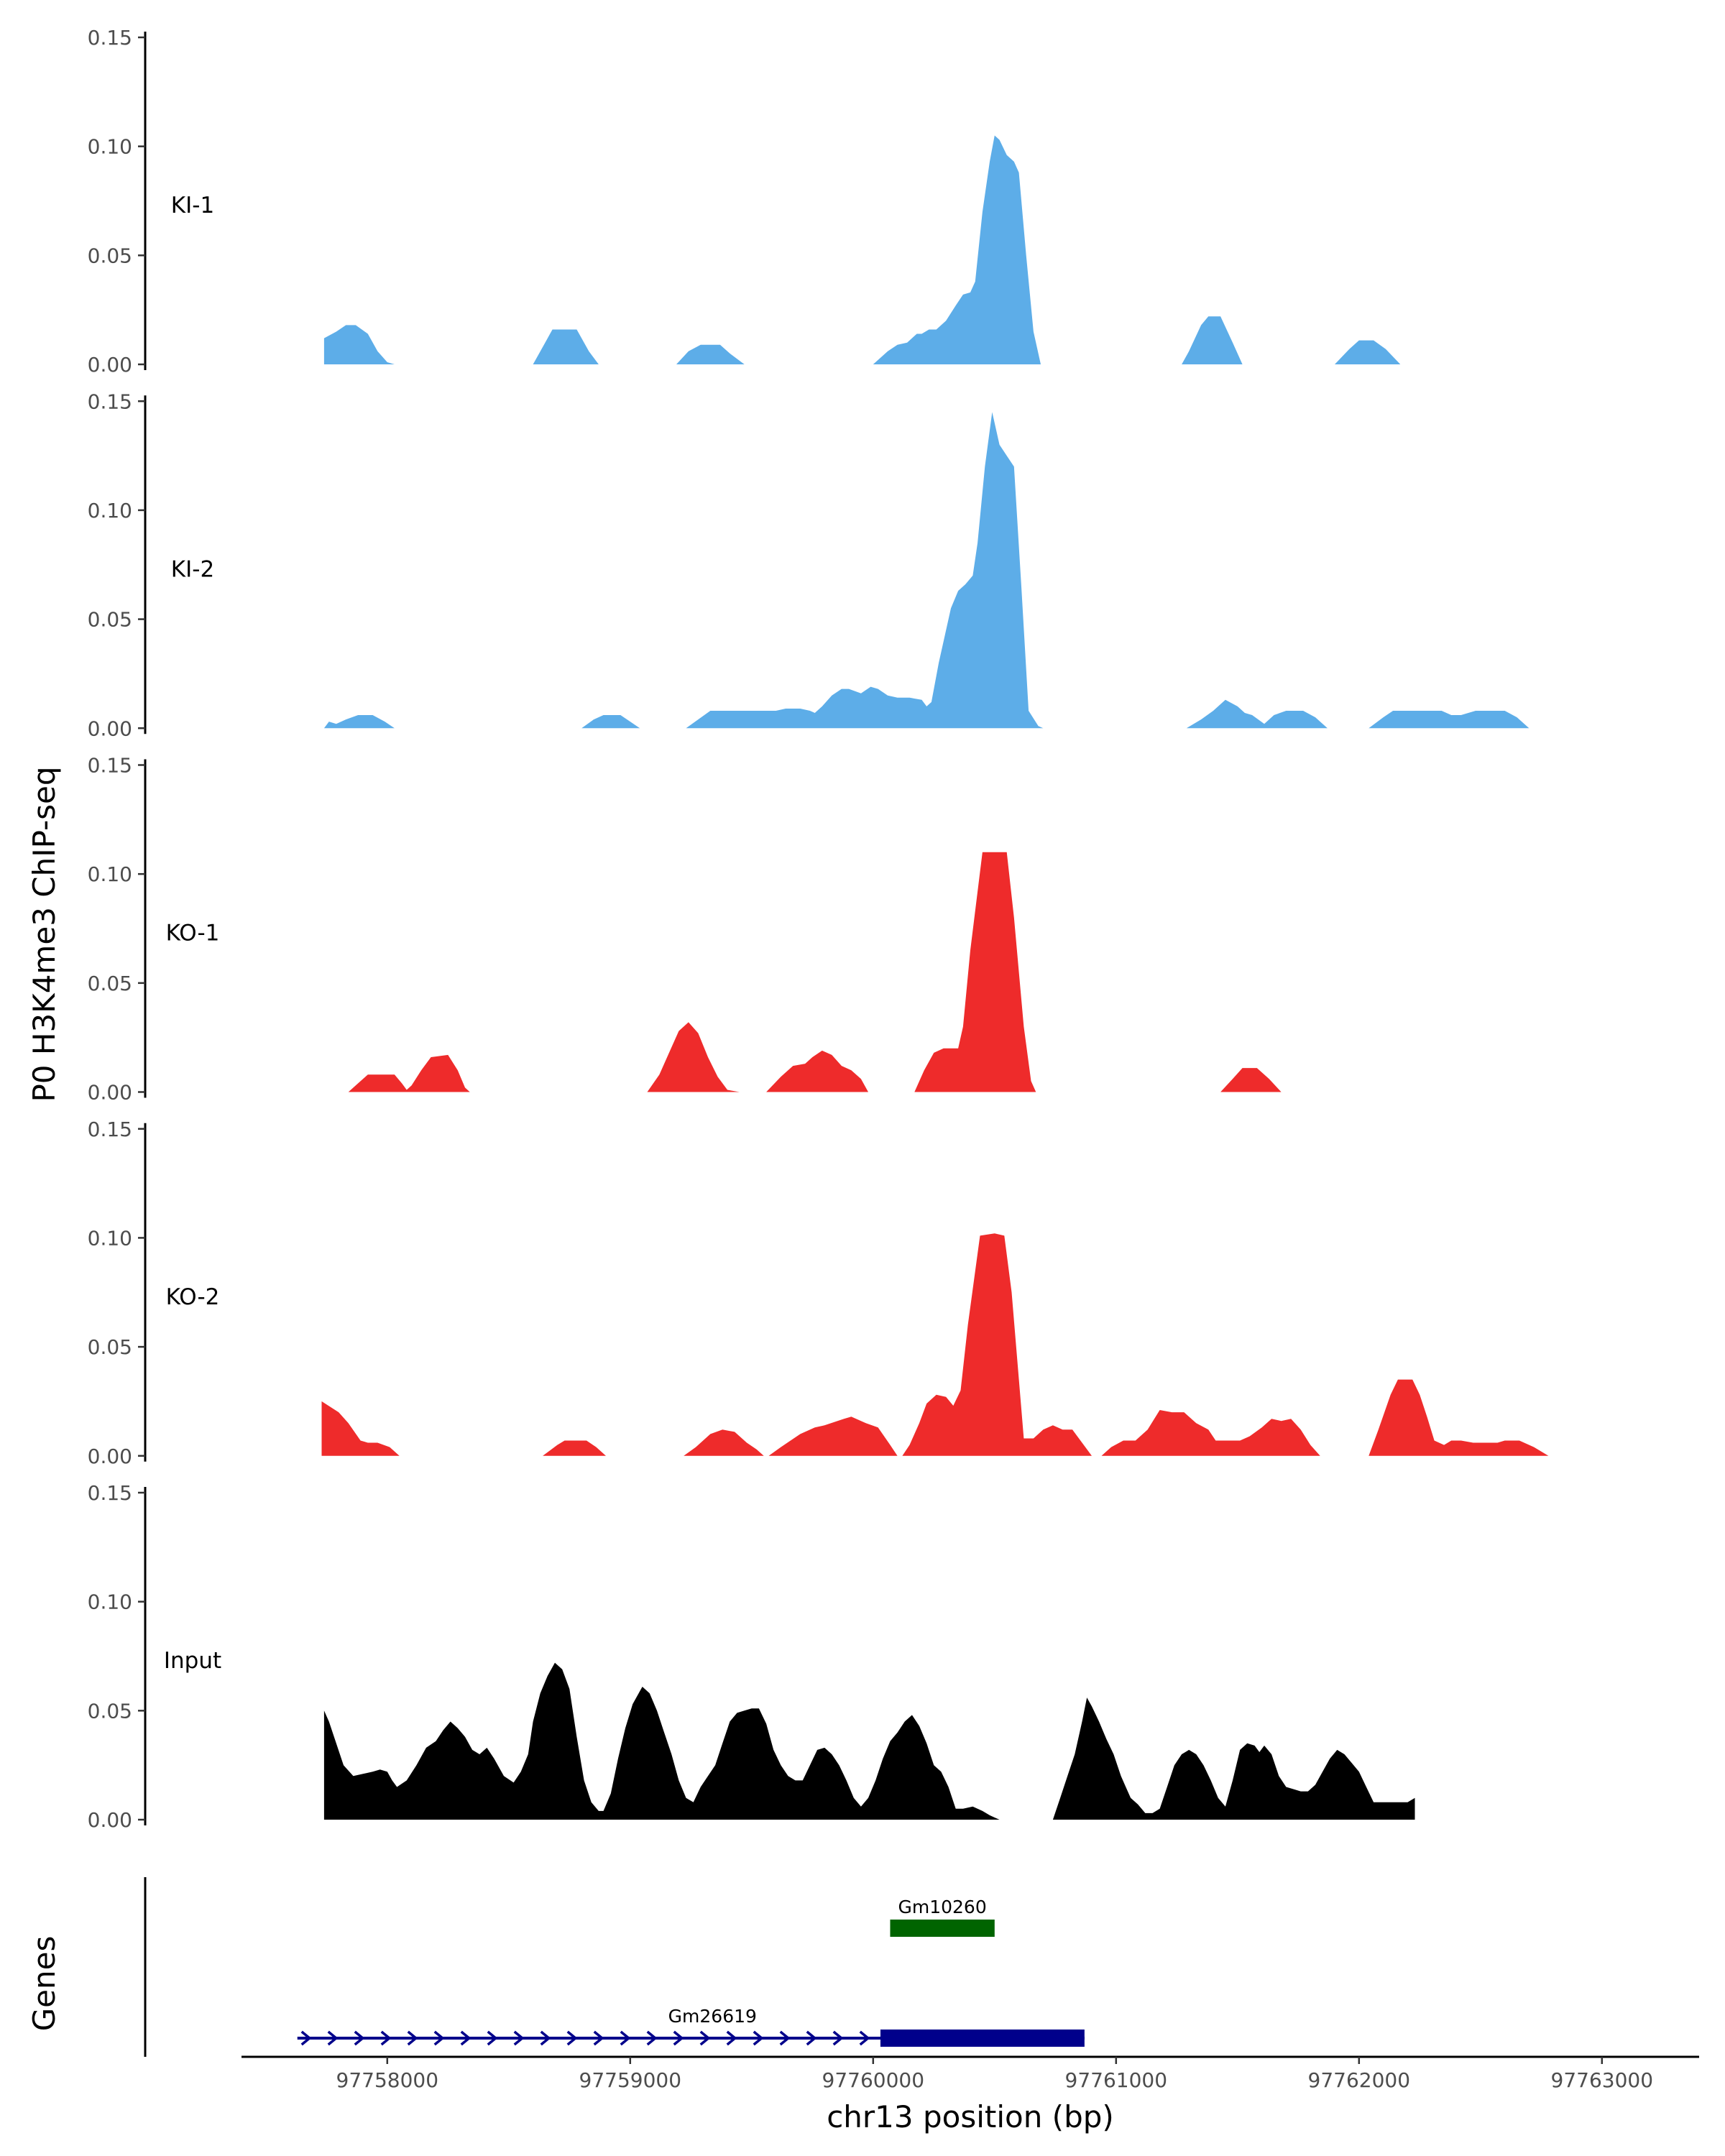 The width and height of the screenshot is (1725, 2156). I want to click on x-tick-label: 97762000, so click(1359, 2080).